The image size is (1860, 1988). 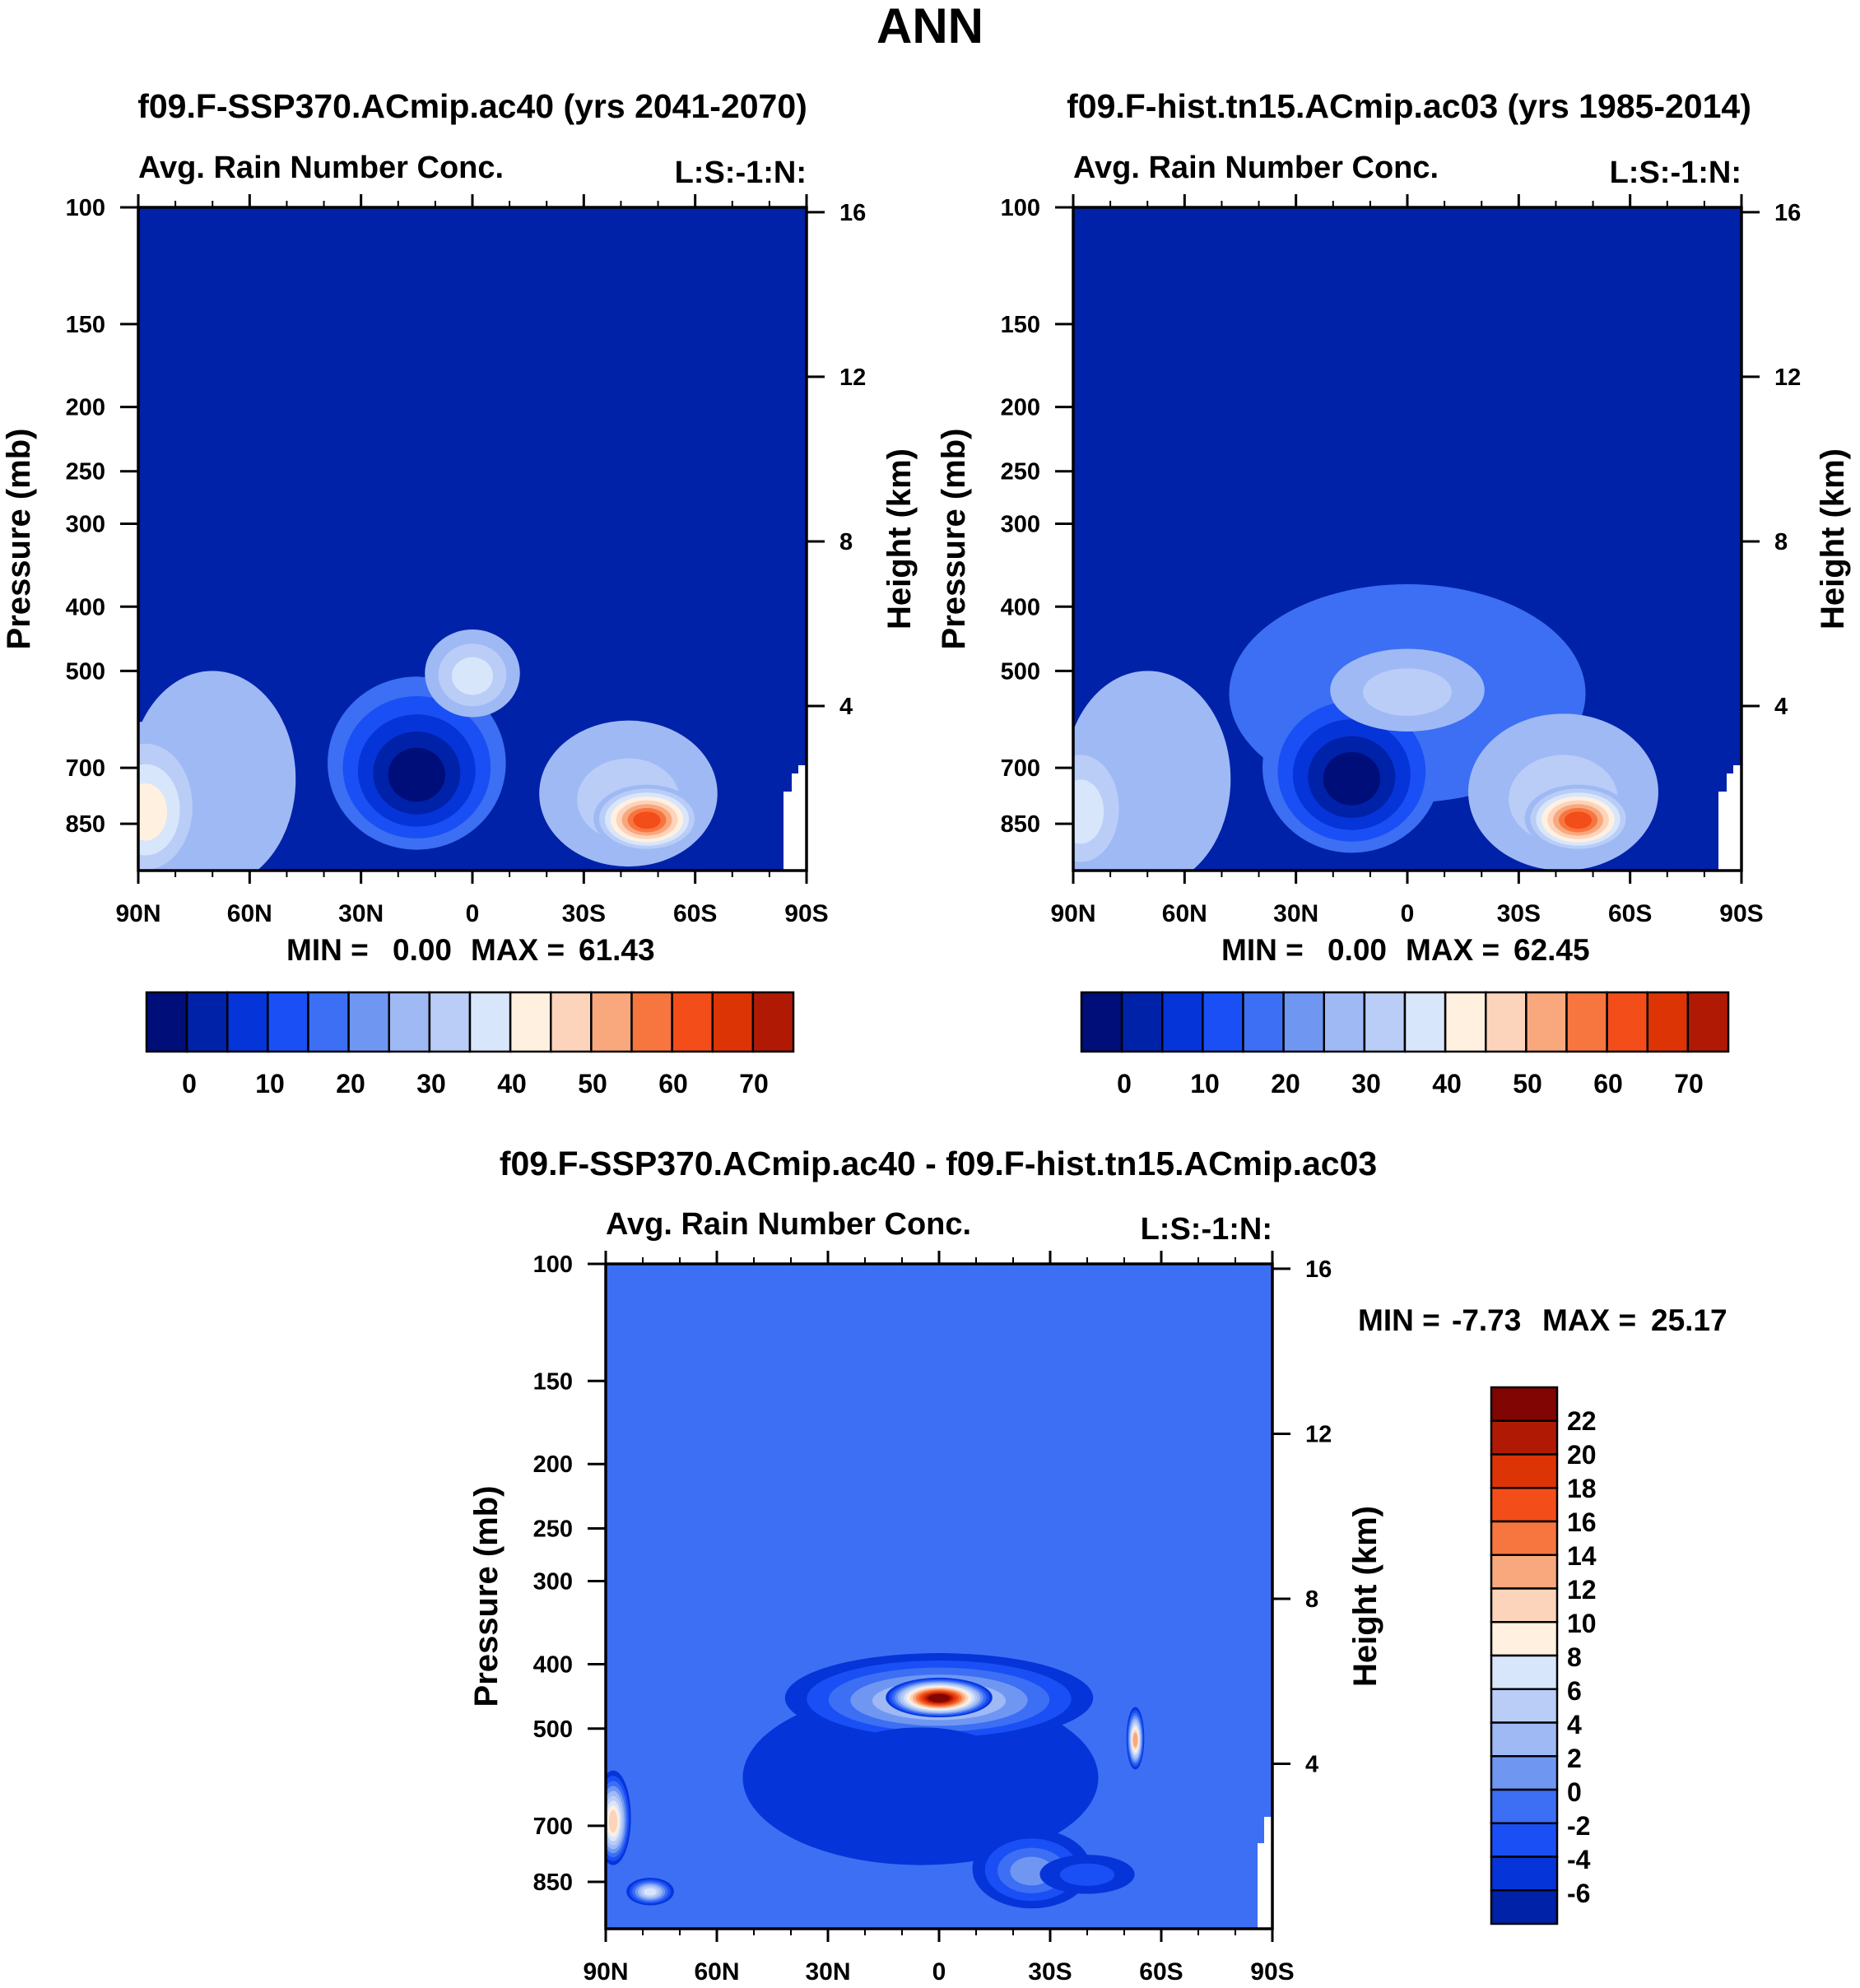 What do you see at coordinates (605, 1972) in the screenshot?
I see `panel3-x-tick-label: 90N` at bounding box center [605, 1972].